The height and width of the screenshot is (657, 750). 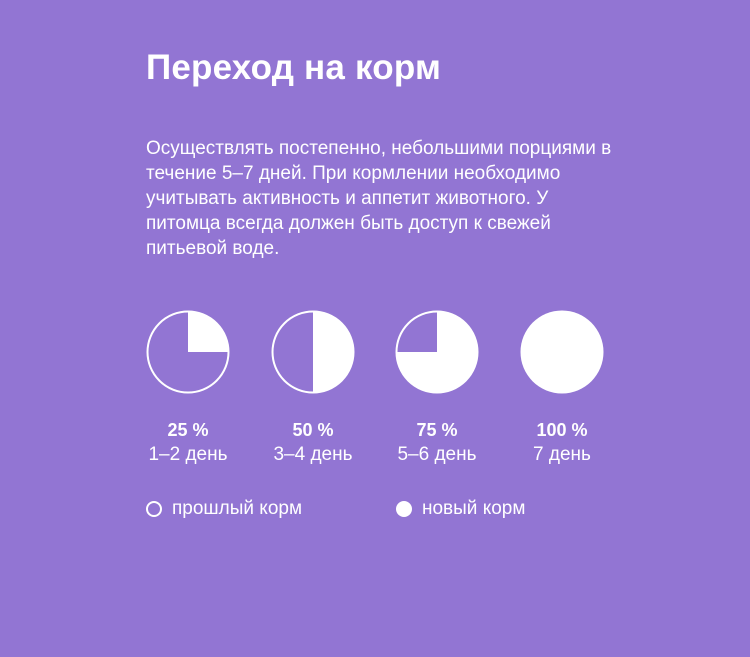 What do you see at coordinates (188, 443) in the screenshot?
I see `step-1-label: 25 % 1–2 день` at bounding box center [188, 443].